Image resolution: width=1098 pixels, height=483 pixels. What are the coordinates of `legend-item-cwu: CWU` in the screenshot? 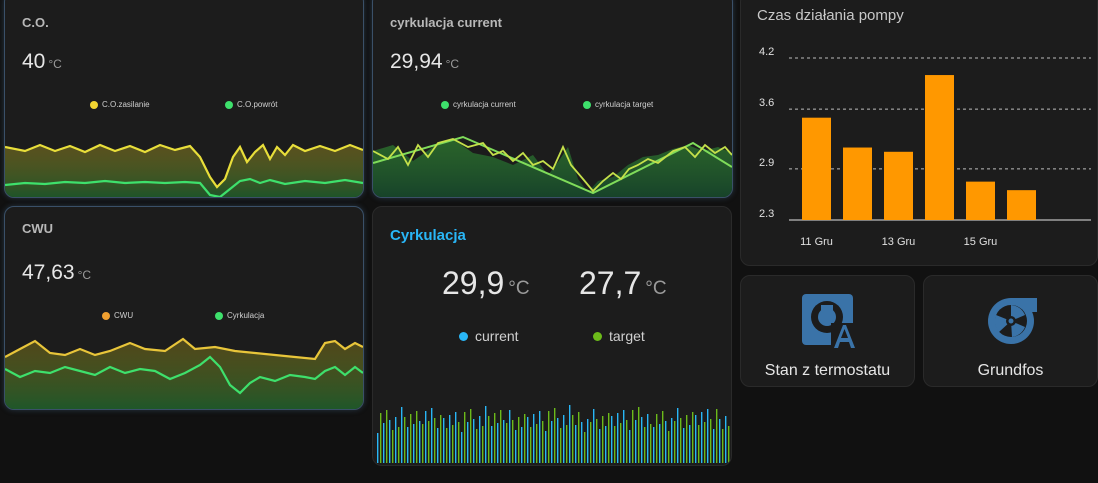 It's located at (117, 315).